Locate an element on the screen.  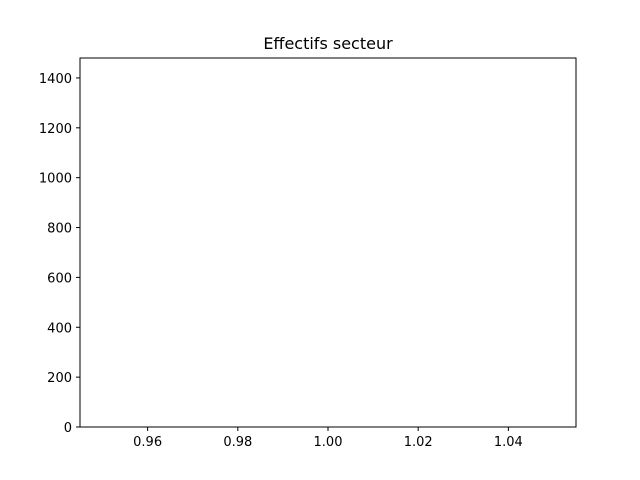
y-tick-label: 400 is located at coordinates (59, 328).